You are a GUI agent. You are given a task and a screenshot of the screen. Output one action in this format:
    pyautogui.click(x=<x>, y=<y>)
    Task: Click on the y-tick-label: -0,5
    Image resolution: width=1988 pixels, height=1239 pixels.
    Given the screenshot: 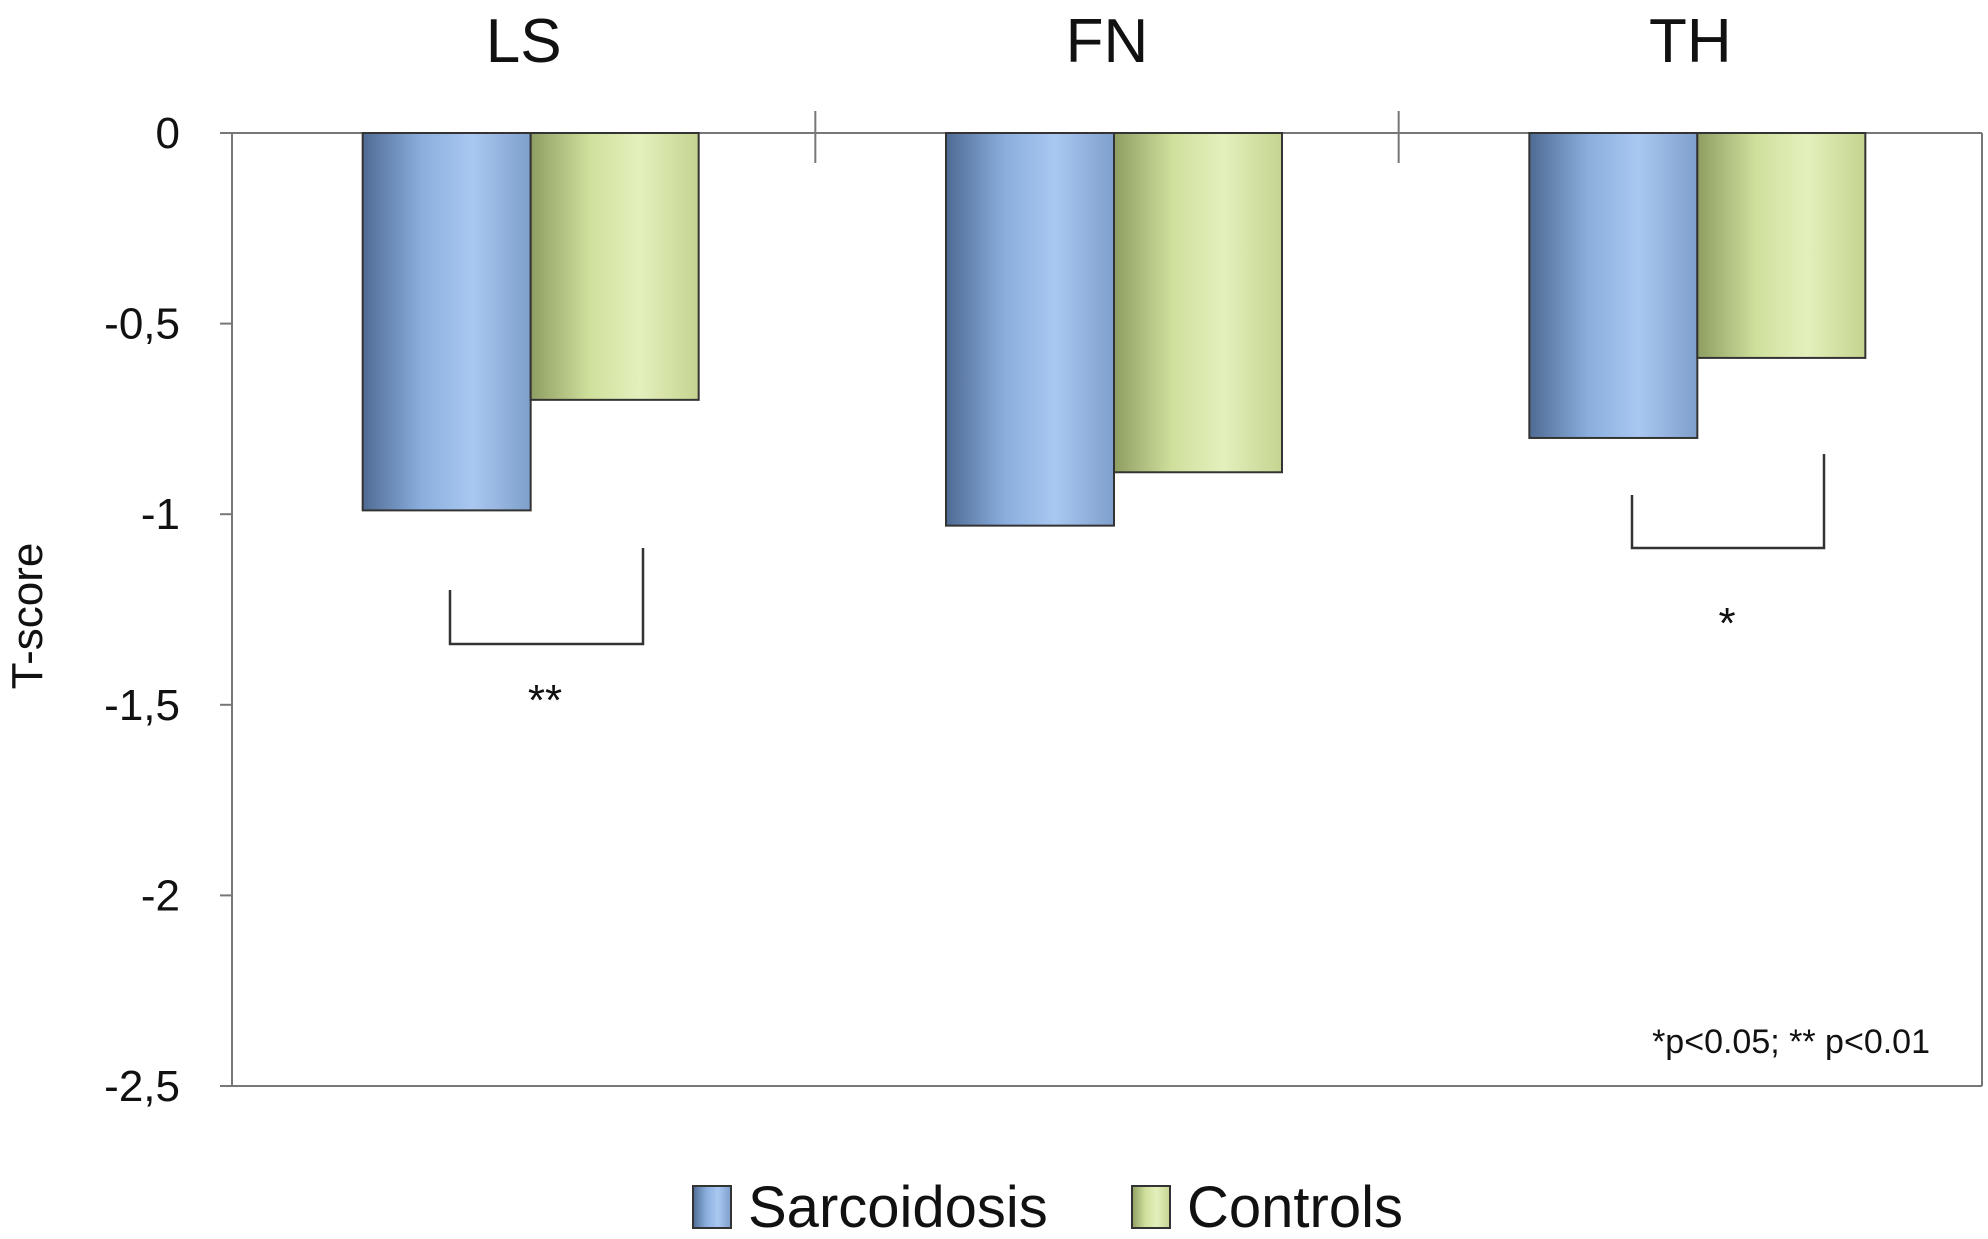 What is the action you would take?
    pyautogui.click(x=142, y=324)
    